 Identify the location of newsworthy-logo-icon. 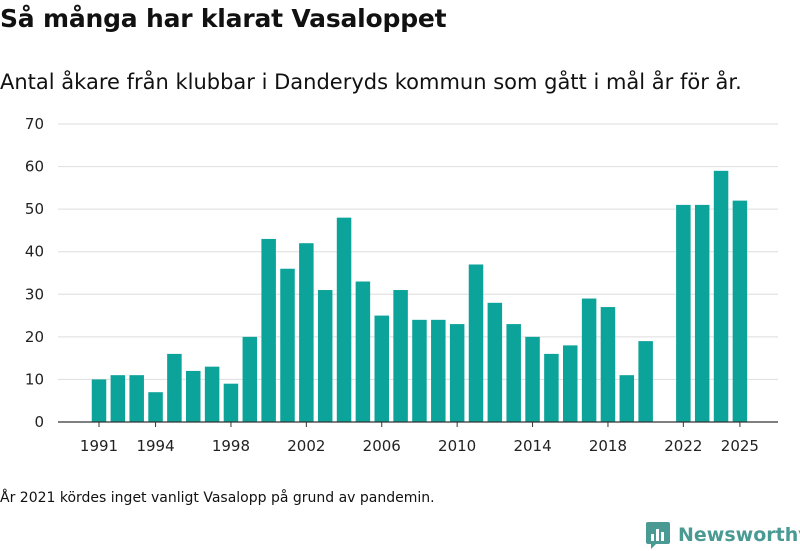
(658, 535).